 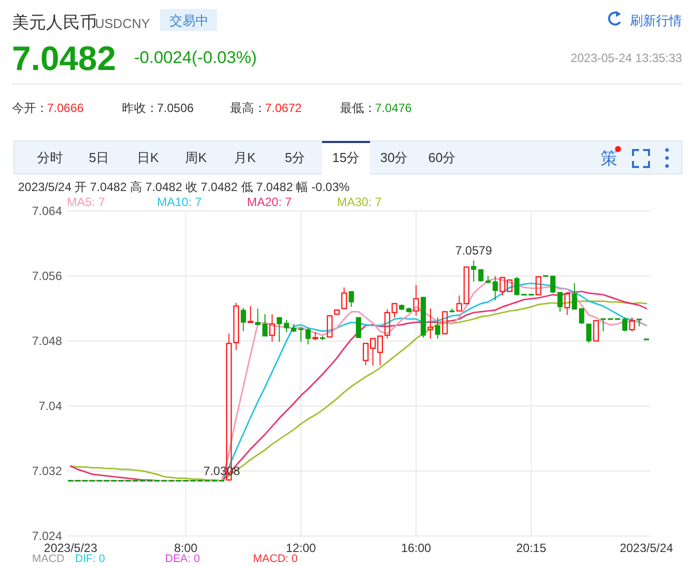 I want to click on annotation: USDCNY, so click(x=122, y=23).